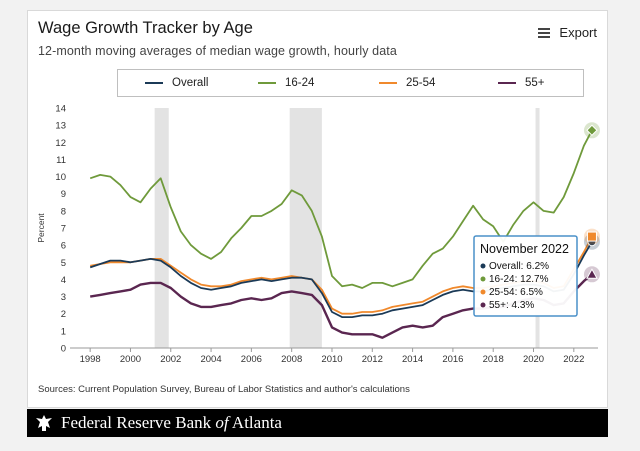  I want to click on tooltip-title: November 2022, so click(524, 249).